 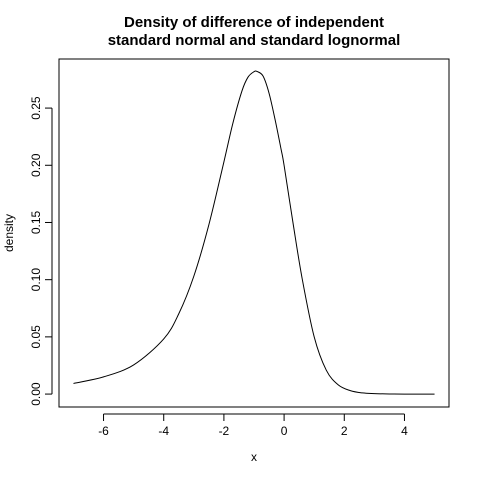 What do you see at coordinates (9, 233) in the screenshot?
I see `y-axis-label: density` at bounding box center [9, 233].